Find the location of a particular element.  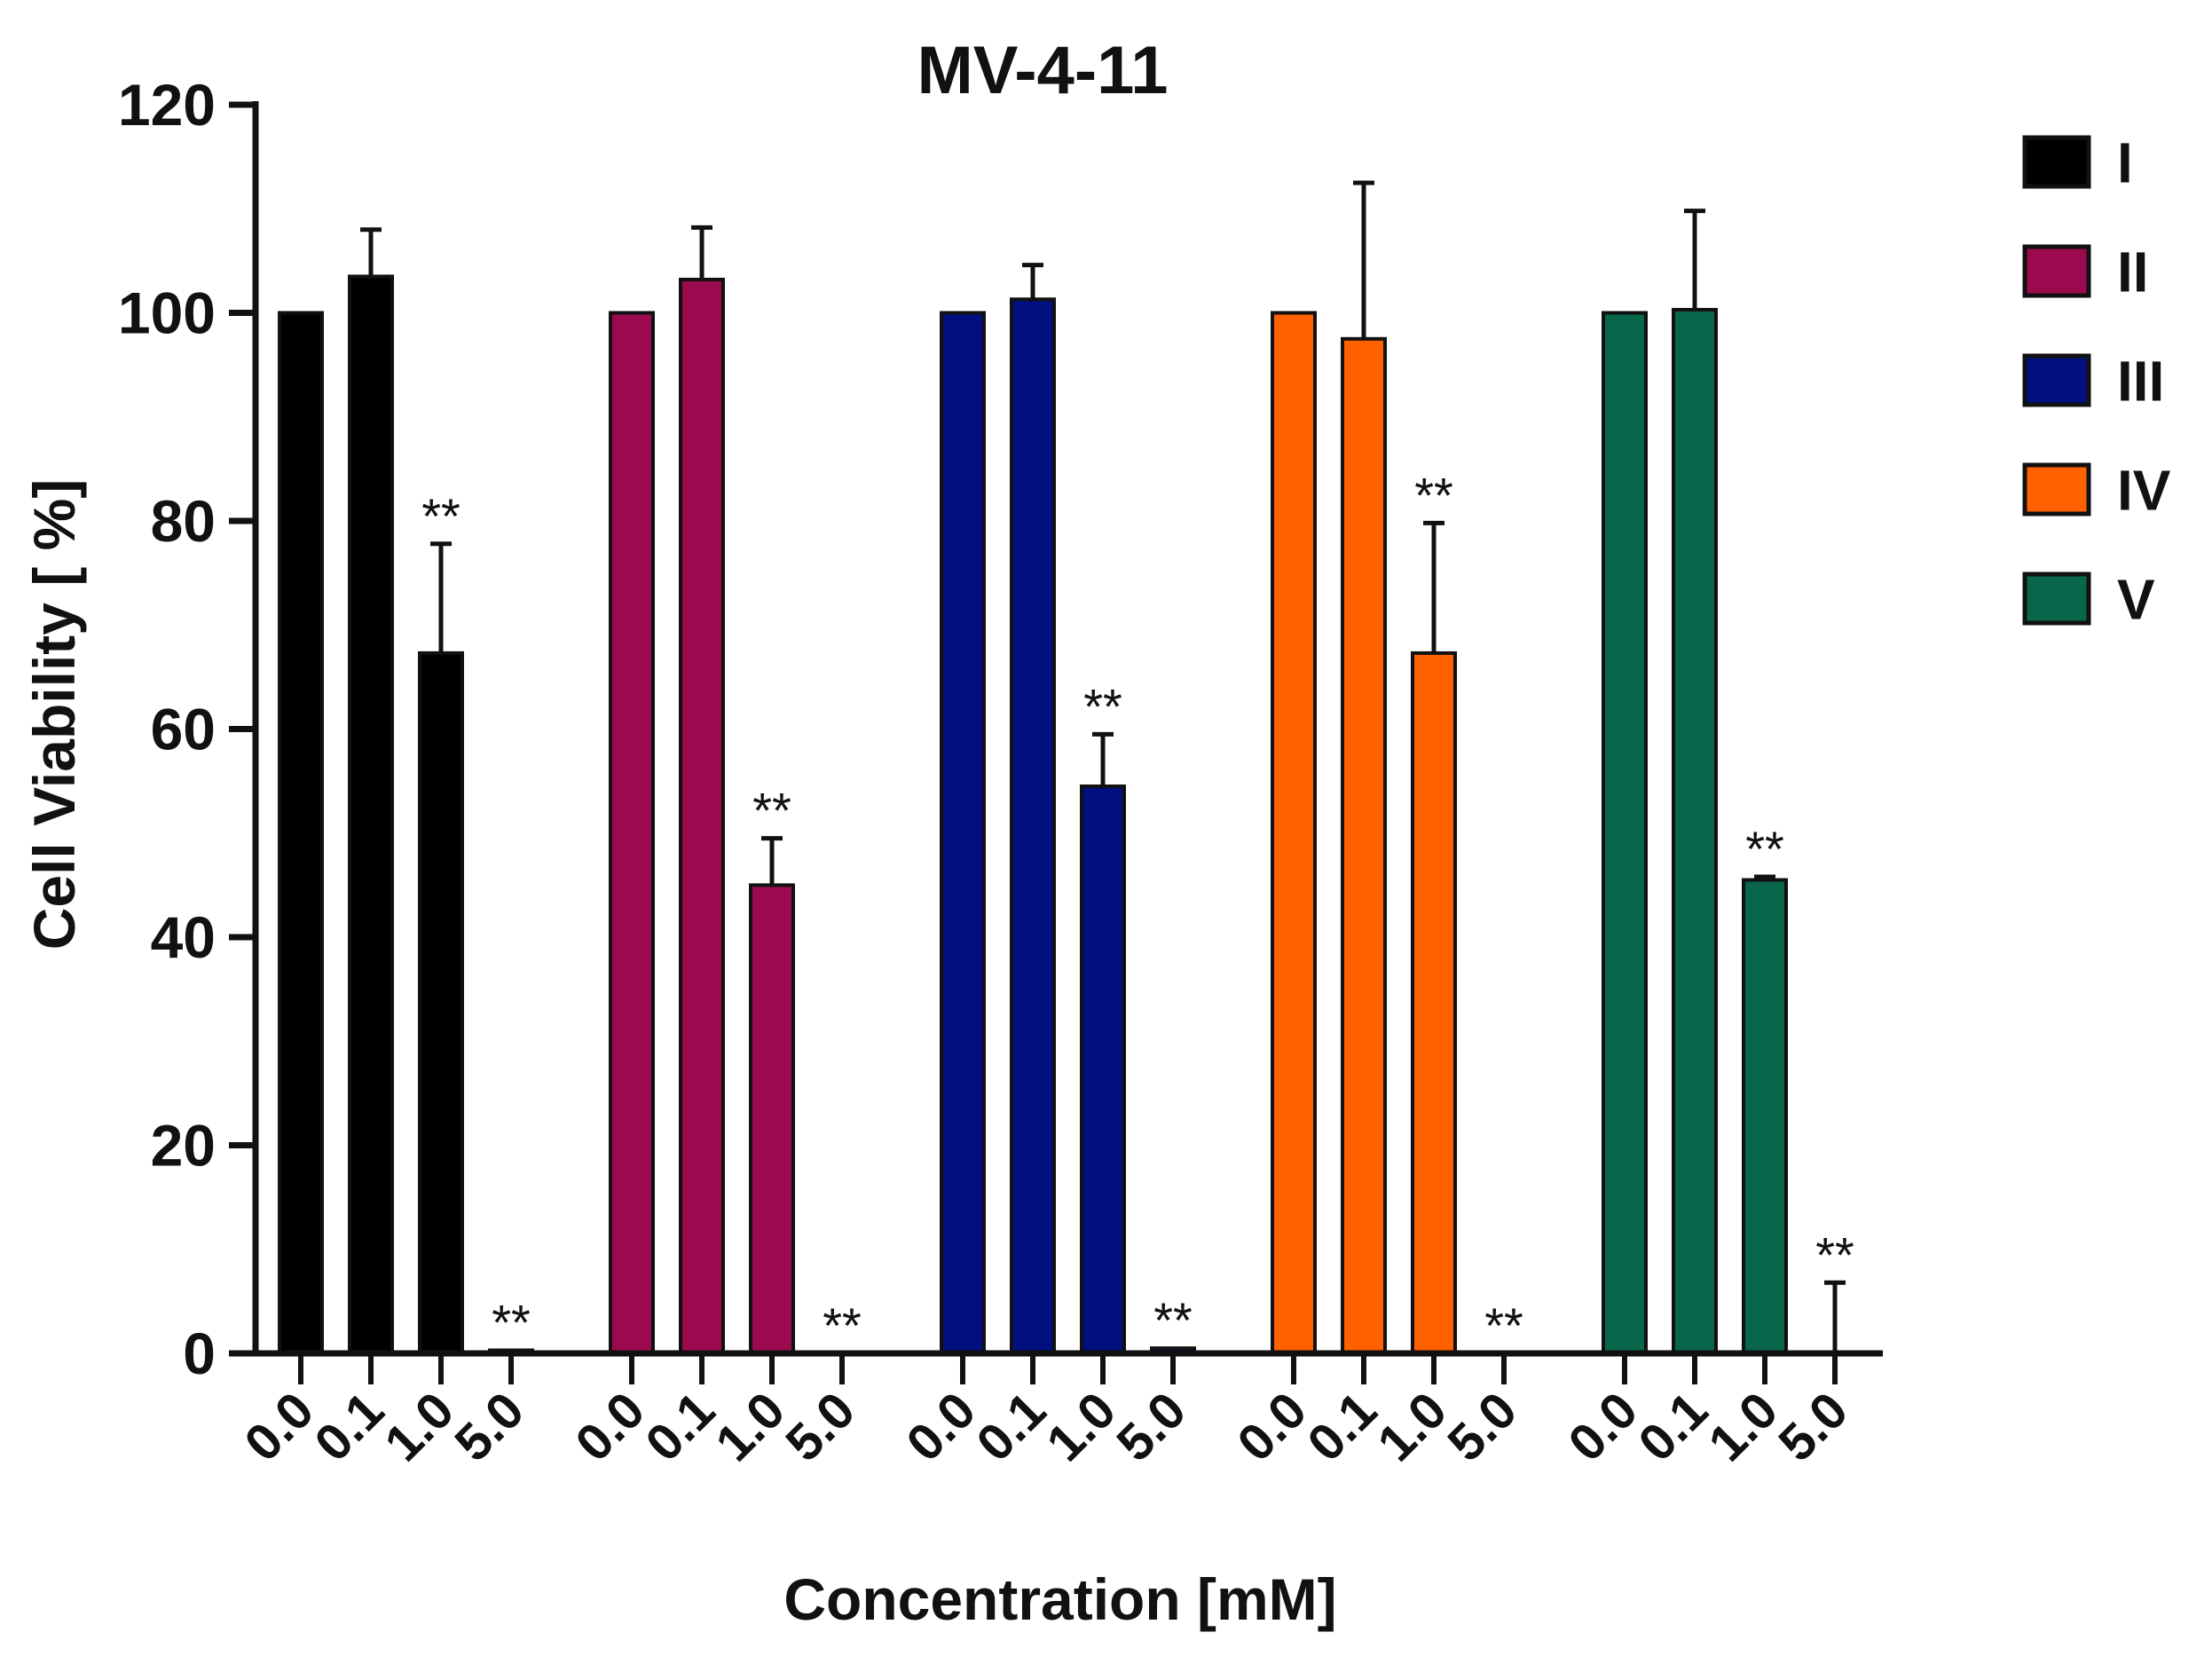

legend-label-IV: IV is located at coordinates (2144, 491).